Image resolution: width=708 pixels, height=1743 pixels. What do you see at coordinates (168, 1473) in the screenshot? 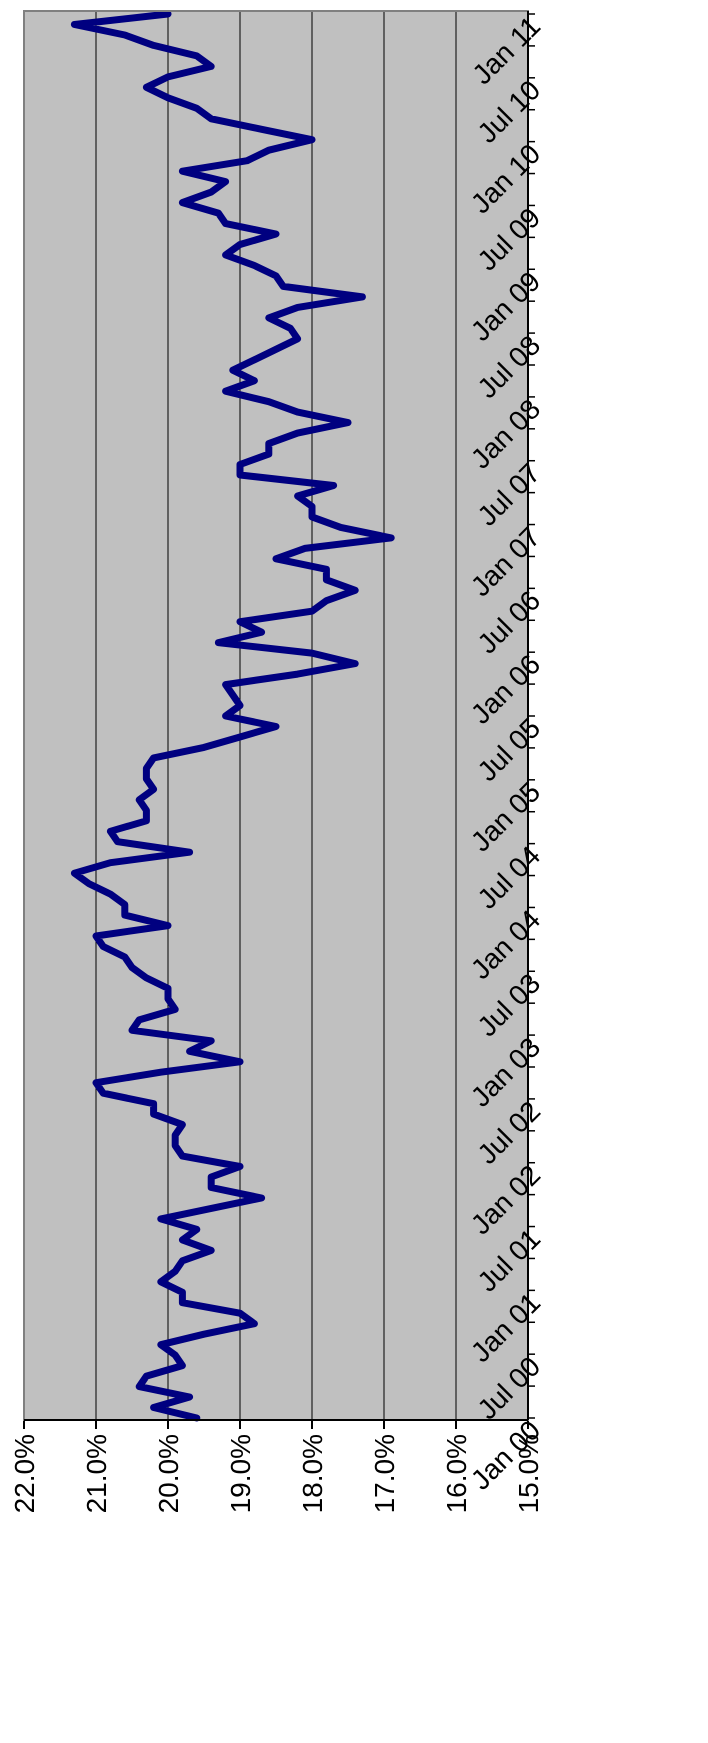
I see `value-tick-label: 20.0%` at bounding box center [168, 1473].